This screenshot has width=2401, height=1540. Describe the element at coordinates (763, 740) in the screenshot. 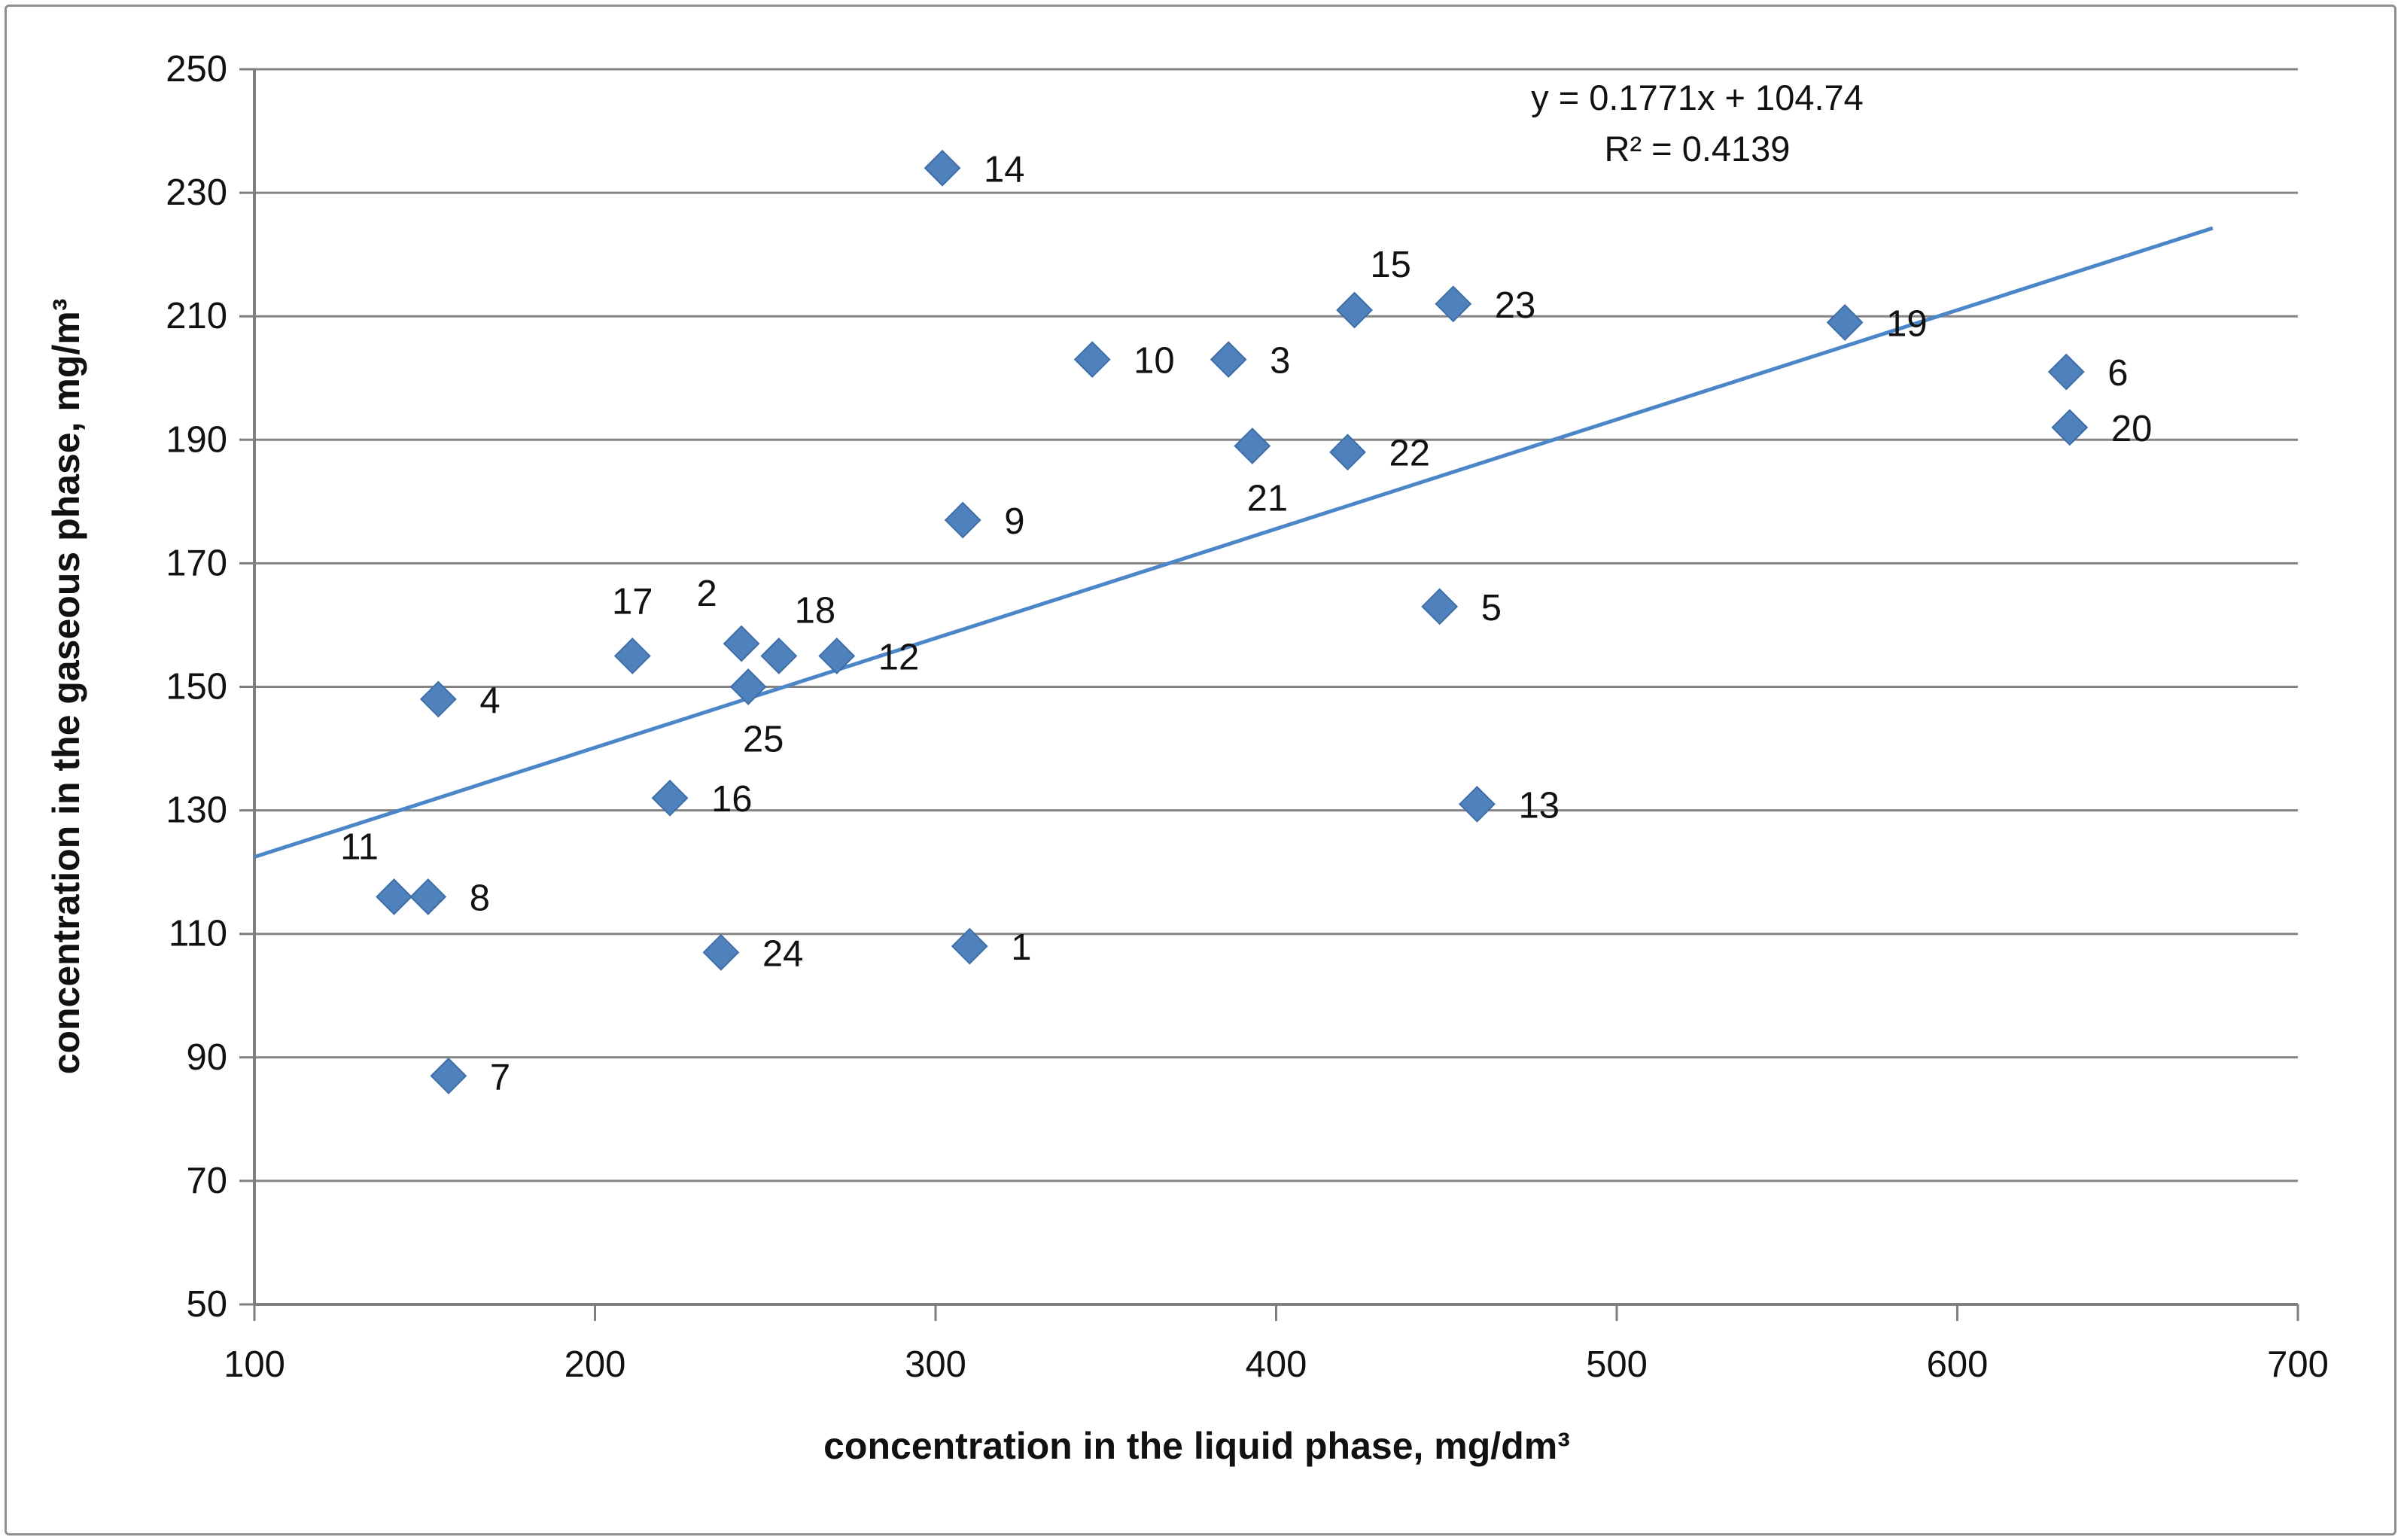

I see `data-point-label-25: 25` at that location.